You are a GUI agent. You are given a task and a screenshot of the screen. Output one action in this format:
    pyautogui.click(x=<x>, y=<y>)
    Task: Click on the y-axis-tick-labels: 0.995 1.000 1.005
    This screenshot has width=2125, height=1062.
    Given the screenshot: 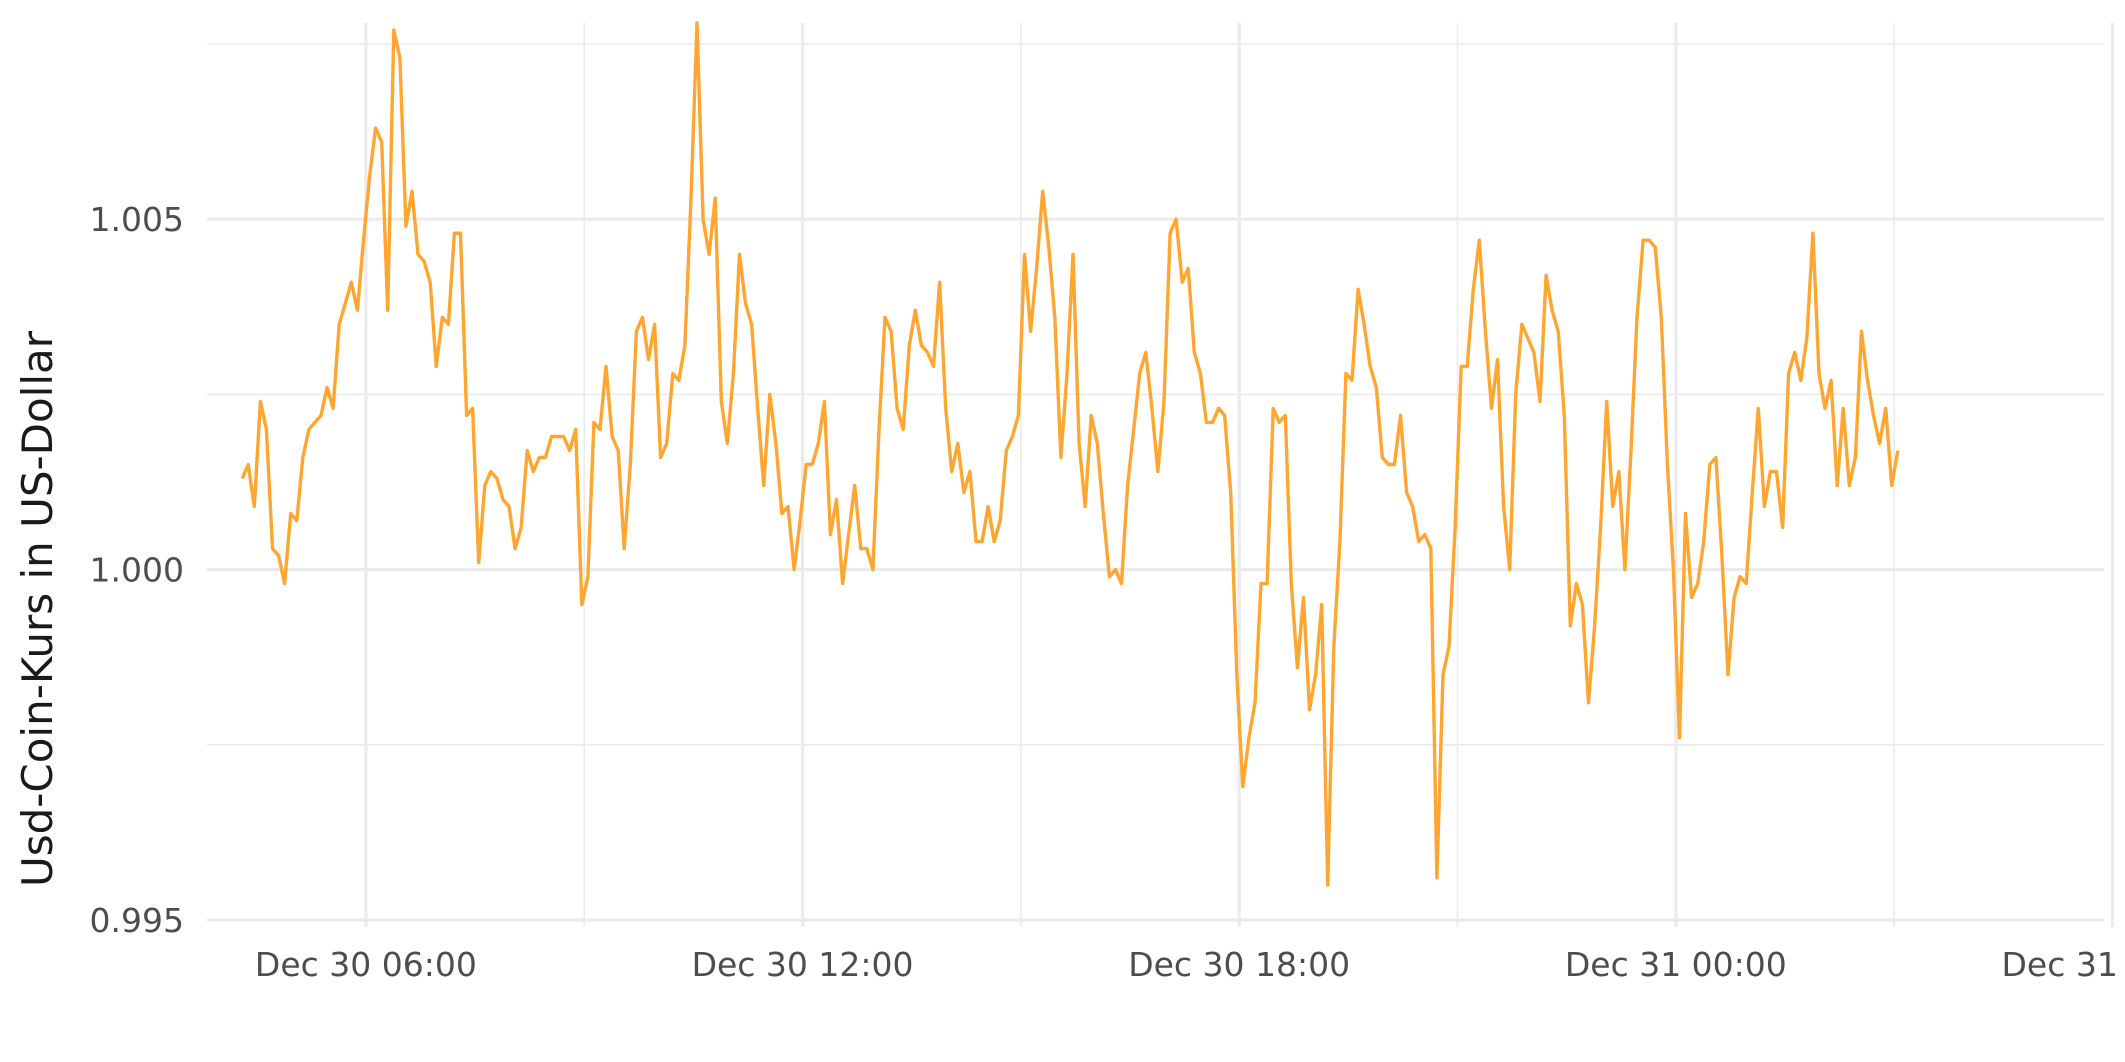 What is the action you would take?
    pyautogui.click(x=137, y=570)
    